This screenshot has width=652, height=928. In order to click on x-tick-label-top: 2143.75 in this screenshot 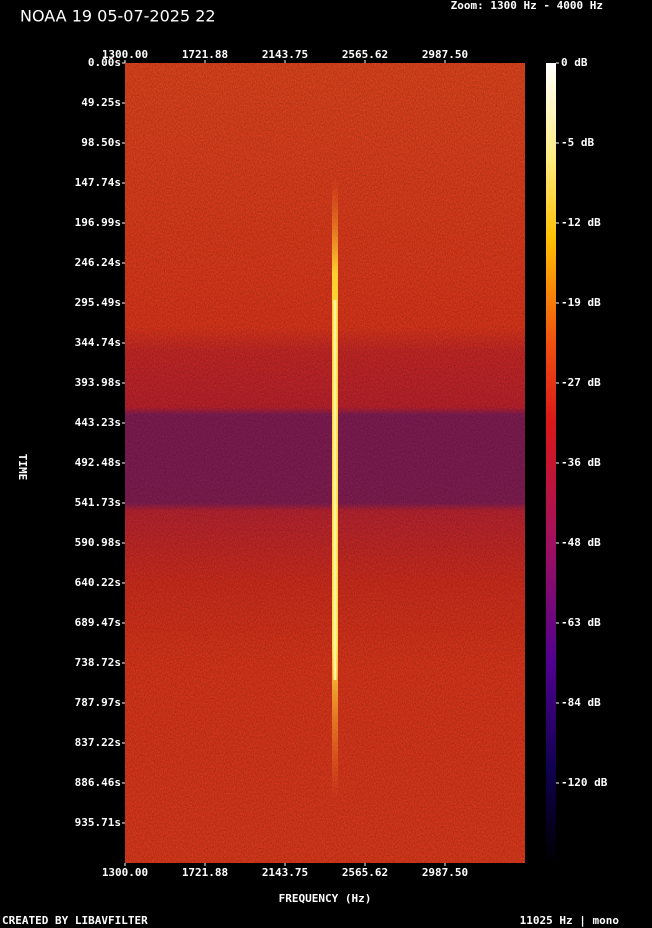, I will do `click(285, 54)`.